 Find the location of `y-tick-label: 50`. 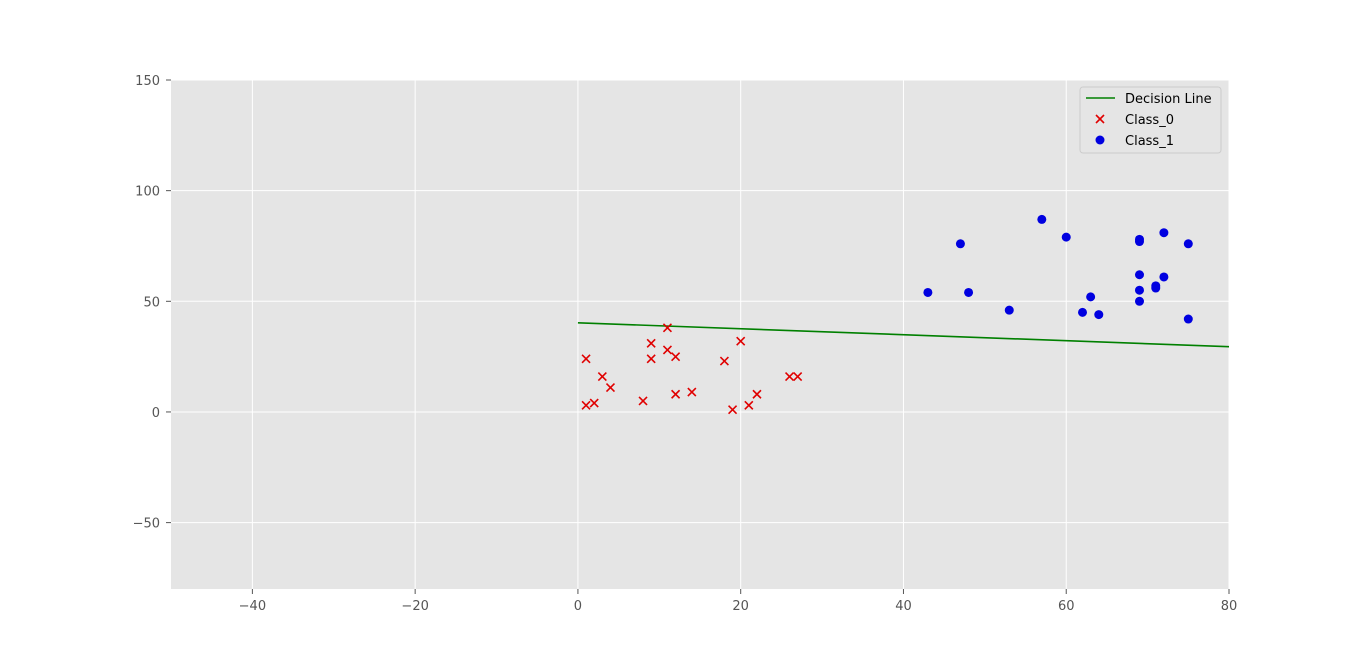

y-tick-label: 50 is located at coordinates (151, 302).